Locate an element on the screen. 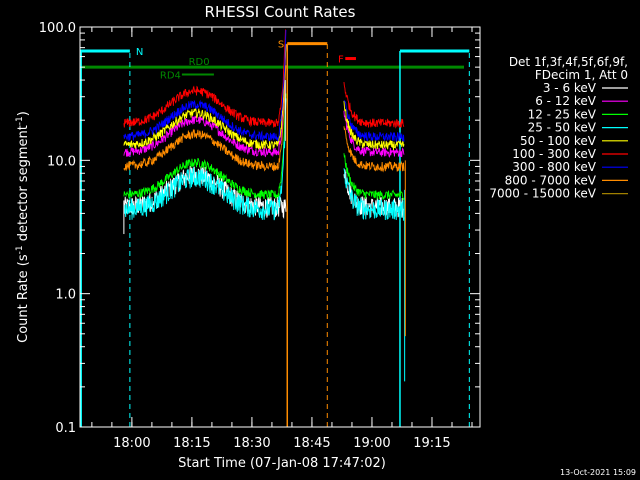 The image size is (640, 480). legend-label: 3 - 6 keV is located at coordinates (570, 88).